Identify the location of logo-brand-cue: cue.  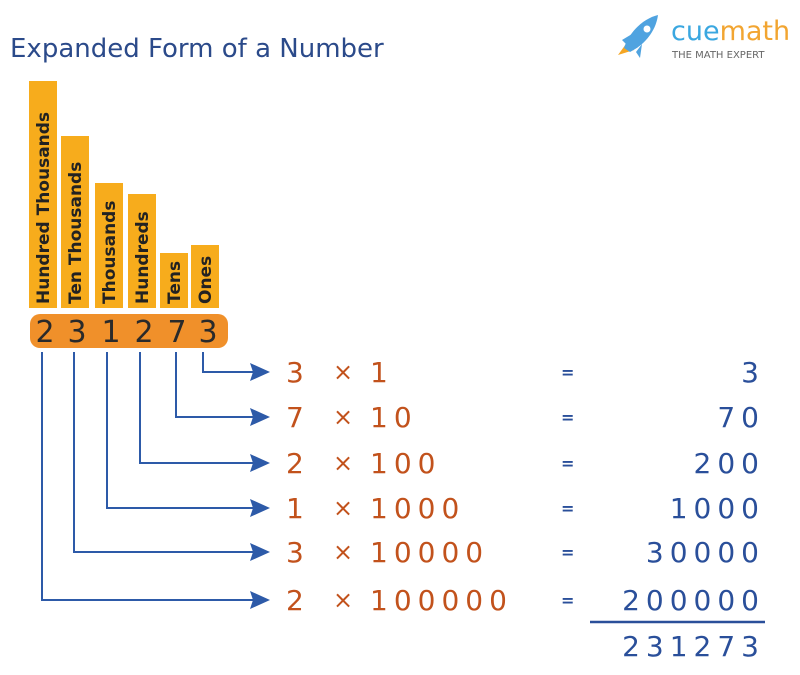
(695, 31).